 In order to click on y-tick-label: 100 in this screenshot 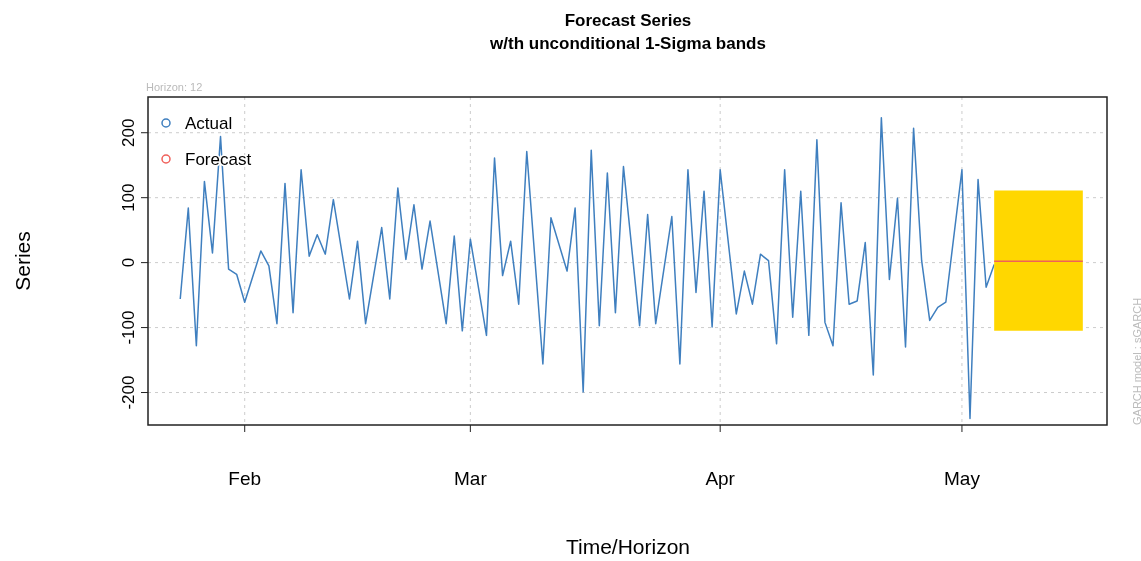, I will do `click(128, 197)`.